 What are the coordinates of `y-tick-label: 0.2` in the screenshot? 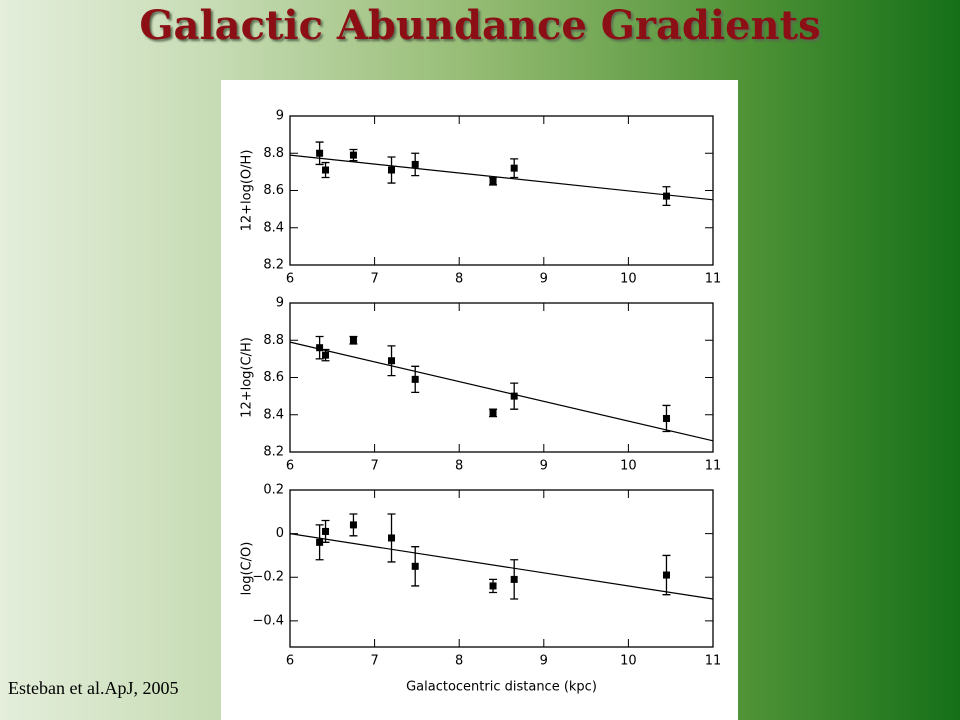 It's located at (273, 490).